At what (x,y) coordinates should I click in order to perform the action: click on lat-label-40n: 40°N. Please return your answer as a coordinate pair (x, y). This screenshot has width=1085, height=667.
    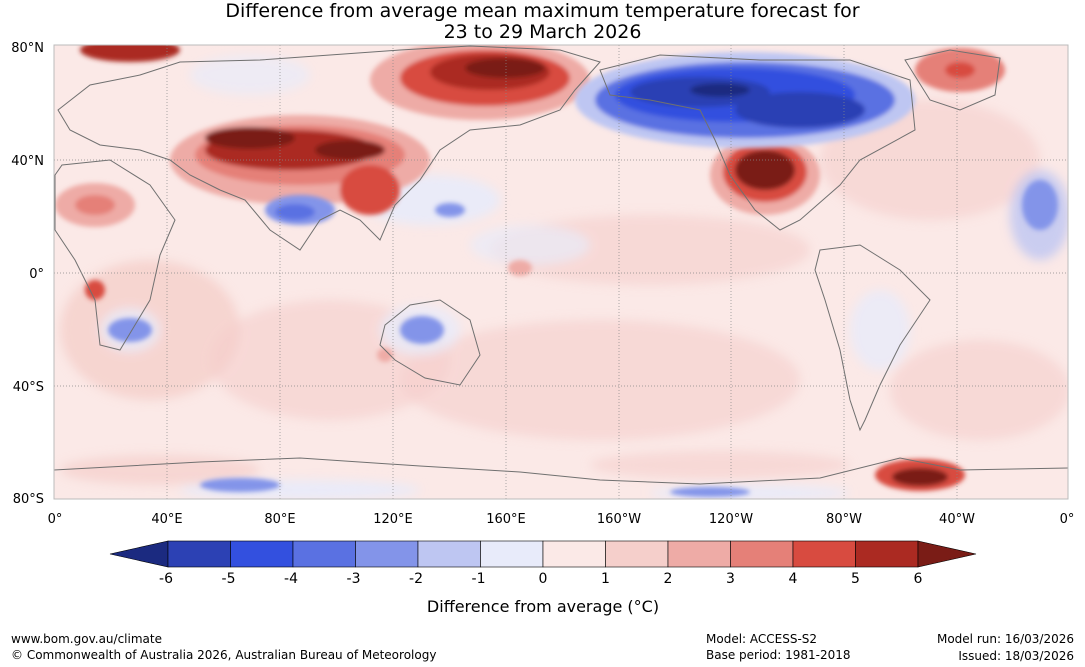
    Looking at the image, I should click on (27, 161).